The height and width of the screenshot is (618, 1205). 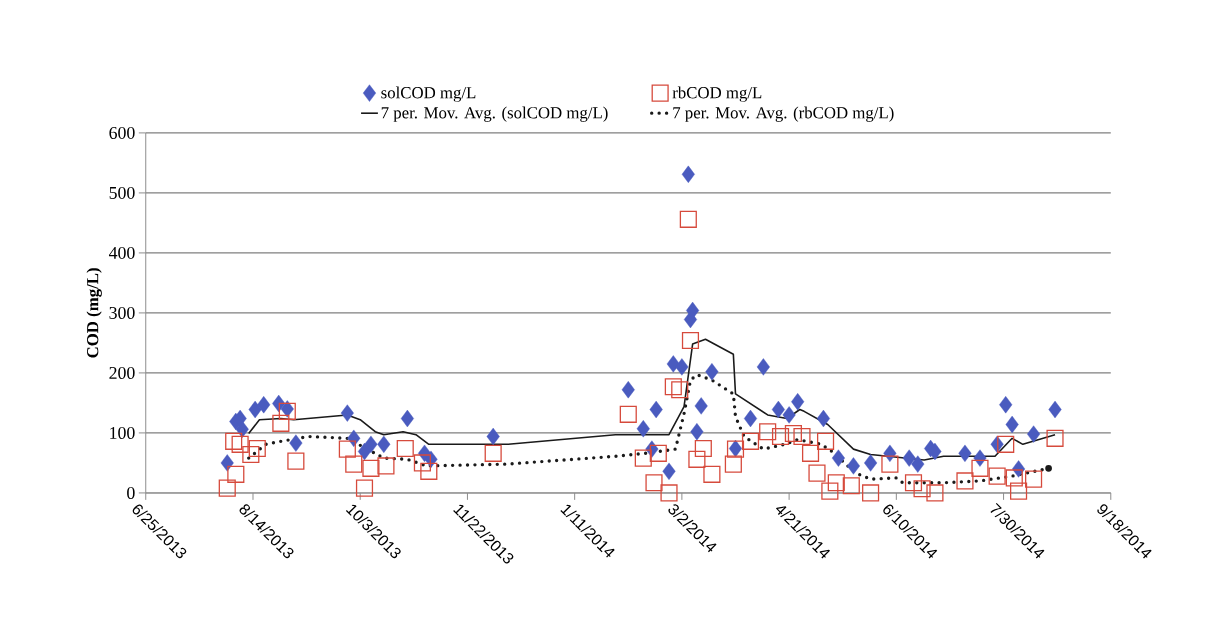 What do you see at coordinates (121, 252) in the screenshot?
I see `y-tick-label: 400` at bounding box center [121, 252].